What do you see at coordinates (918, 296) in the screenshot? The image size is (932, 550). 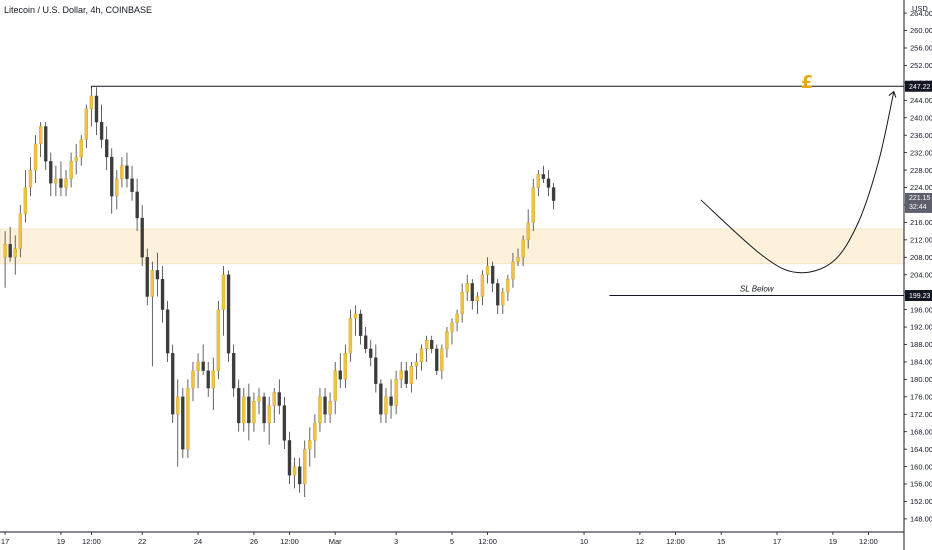 I see `stop-price-badge: 199.23` at bounding box center [918, 296].